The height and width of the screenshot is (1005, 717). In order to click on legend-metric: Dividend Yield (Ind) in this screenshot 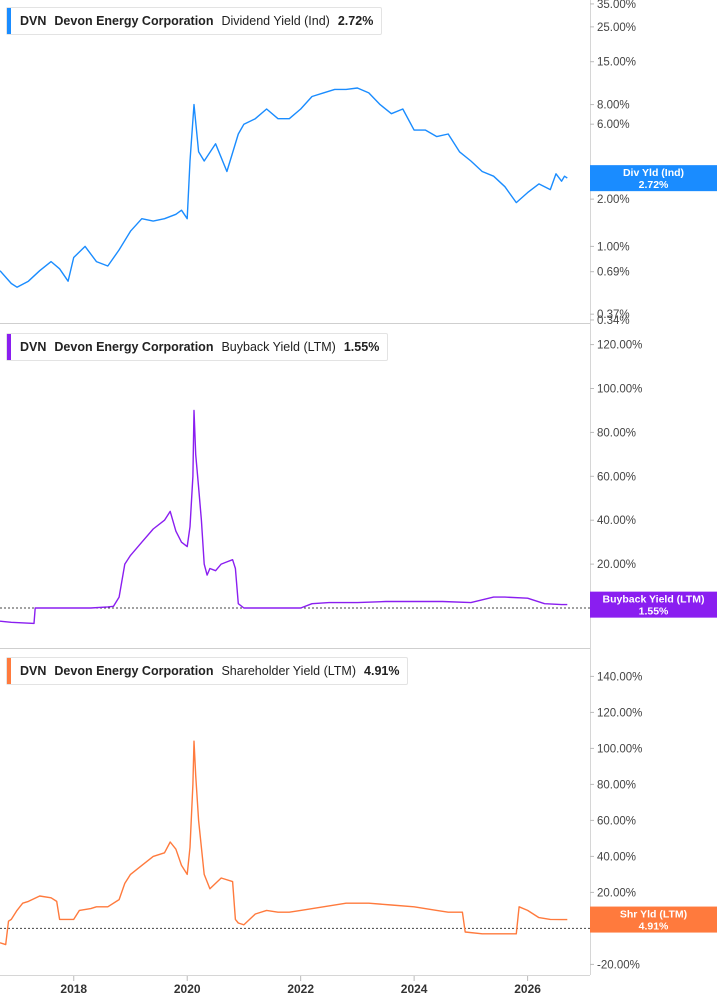, I will do `click(275, 21)`.